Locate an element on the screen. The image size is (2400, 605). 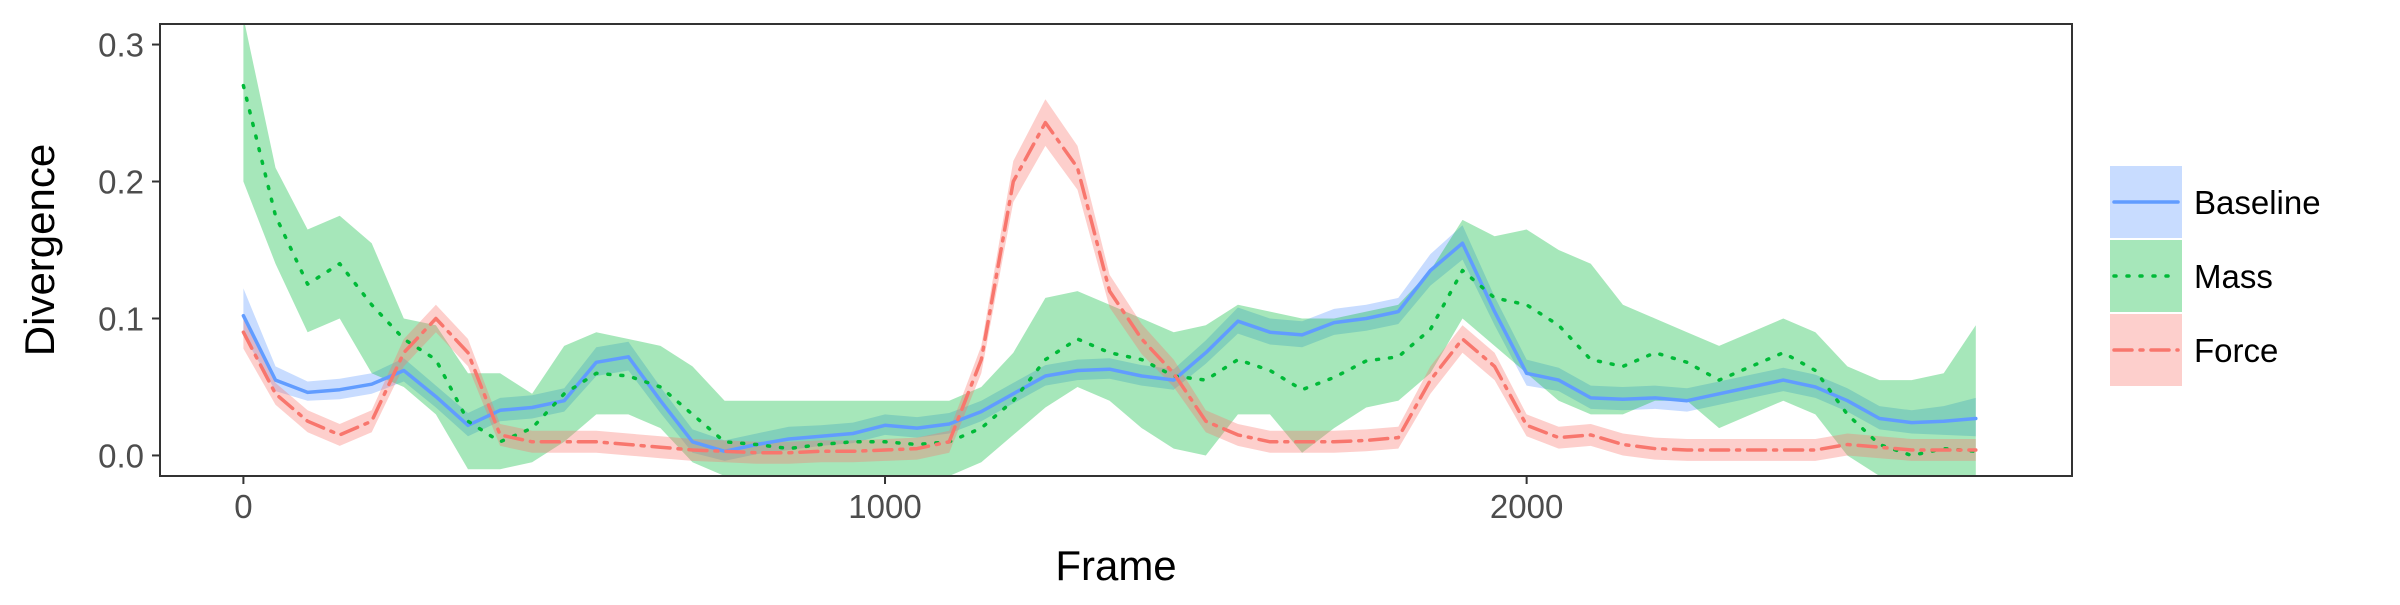
x-tick-label: 2000 is located at coordinates (1526, 506).